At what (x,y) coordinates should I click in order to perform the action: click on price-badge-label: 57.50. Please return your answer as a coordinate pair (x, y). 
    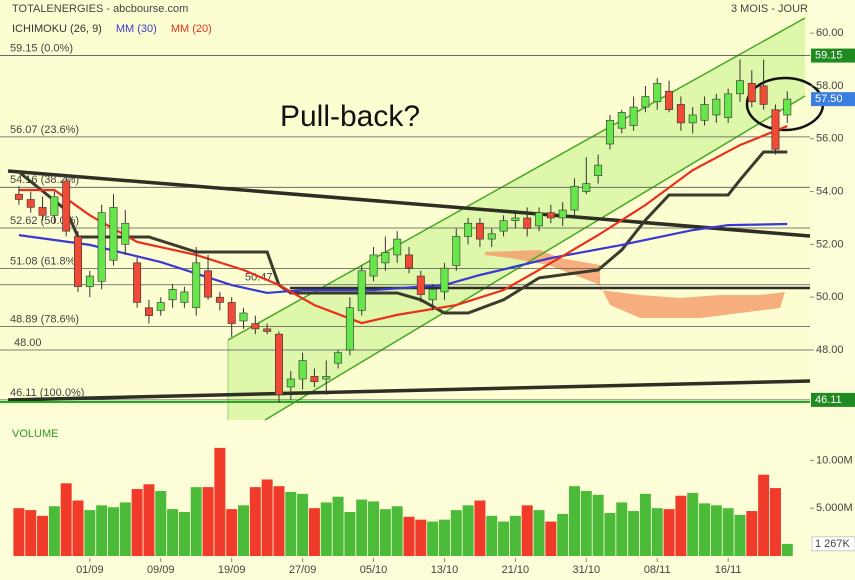
    Looking at the image, I should click on (829, 99).